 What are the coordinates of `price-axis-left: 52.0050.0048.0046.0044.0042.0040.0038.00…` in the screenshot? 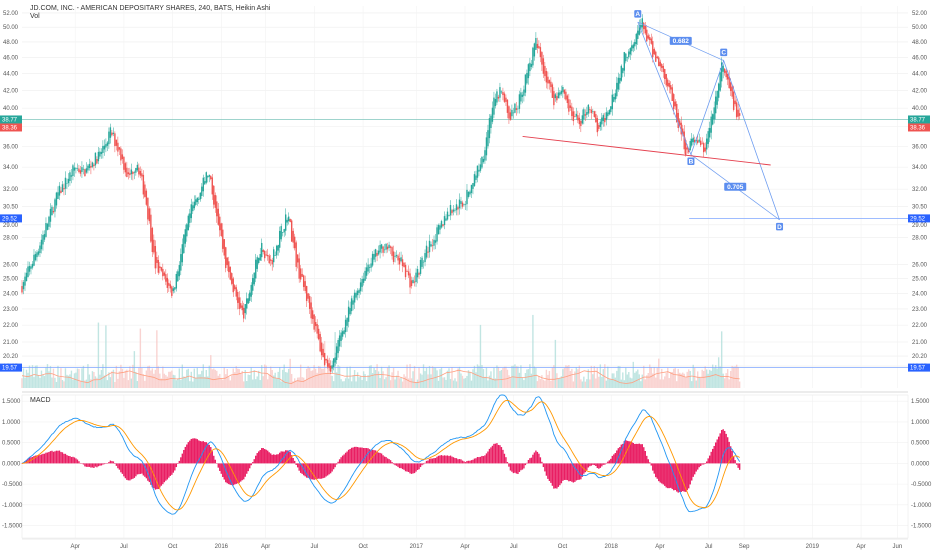 It's located at (11, 190).